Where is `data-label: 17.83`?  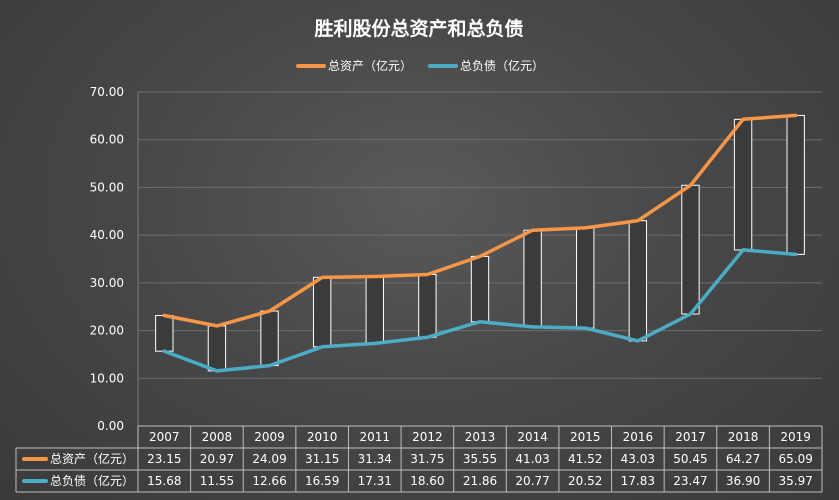
data-label: 17.83 is located at coordinates (638, 481).